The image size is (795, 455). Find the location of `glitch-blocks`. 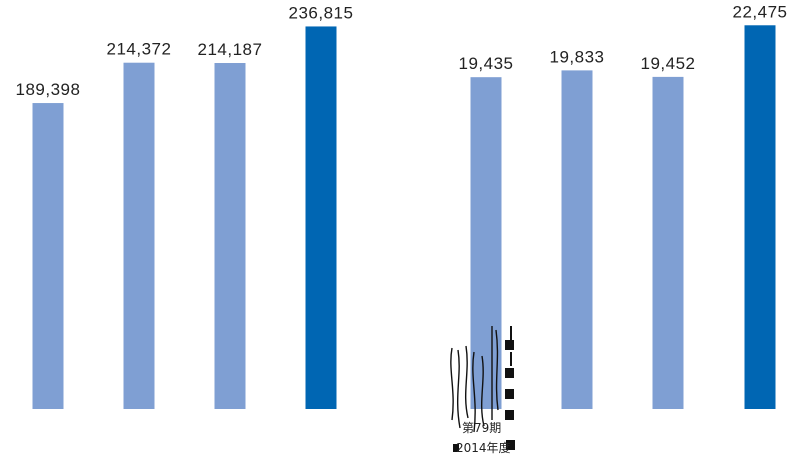

glitch-blocks is located at coordinates (484, 389).